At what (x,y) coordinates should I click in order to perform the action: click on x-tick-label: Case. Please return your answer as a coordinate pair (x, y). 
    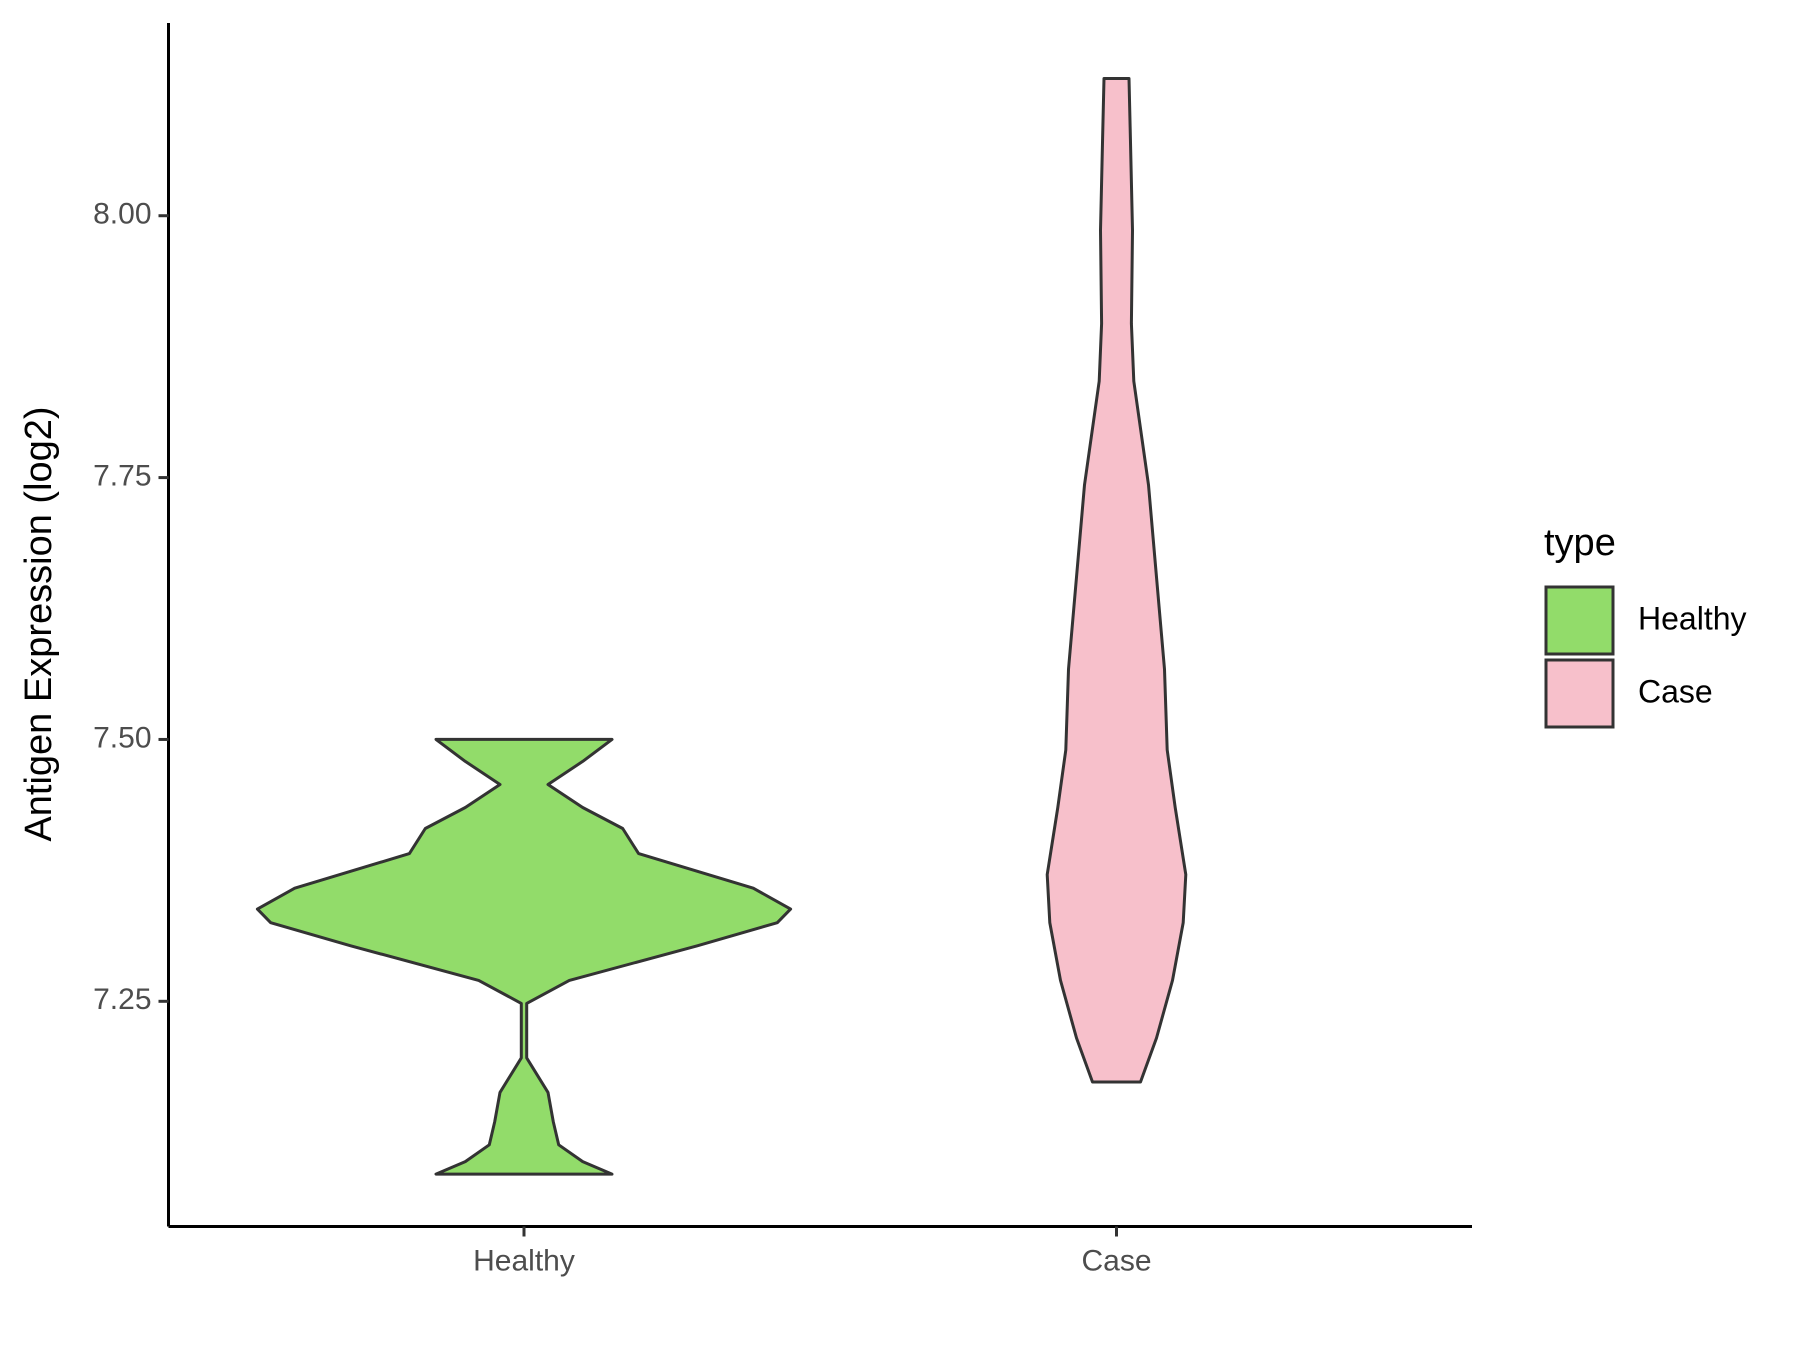
    Looking at the image, I should click on (1116, 1260).